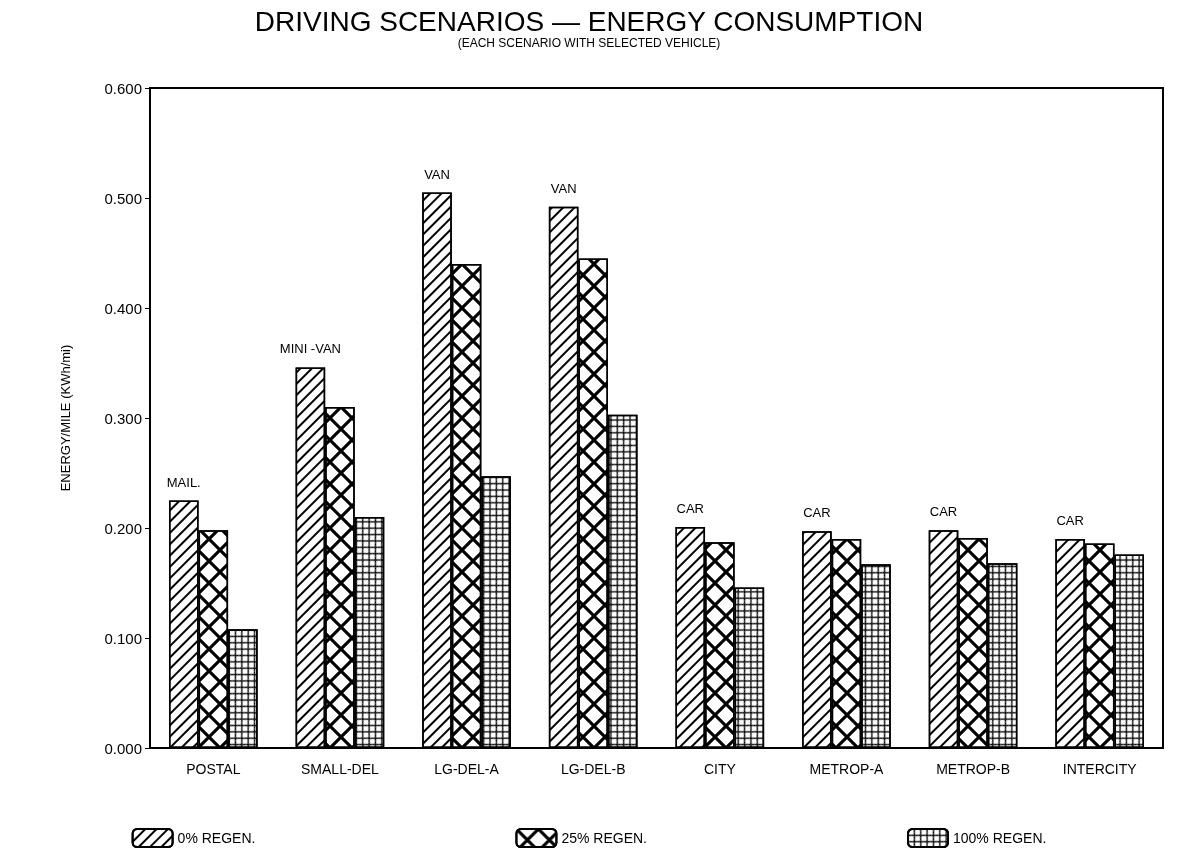 This screenshot has height=863, width=1178. I want to click on y-tick-label: 0.600, so click(123, 88).